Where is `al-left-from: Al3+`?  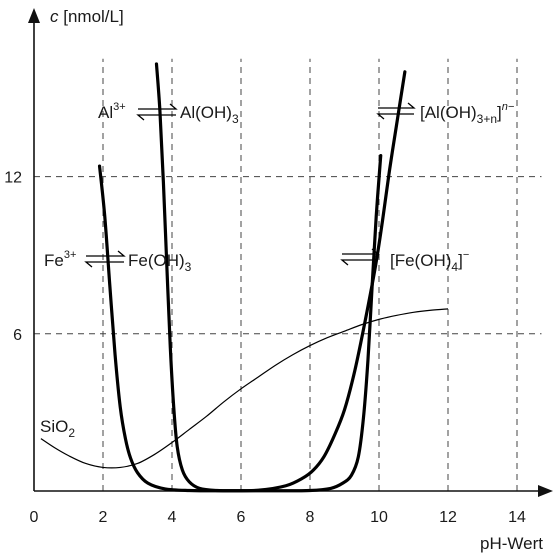
al-left-from: Al3+ is located at coordinates (112, 111).